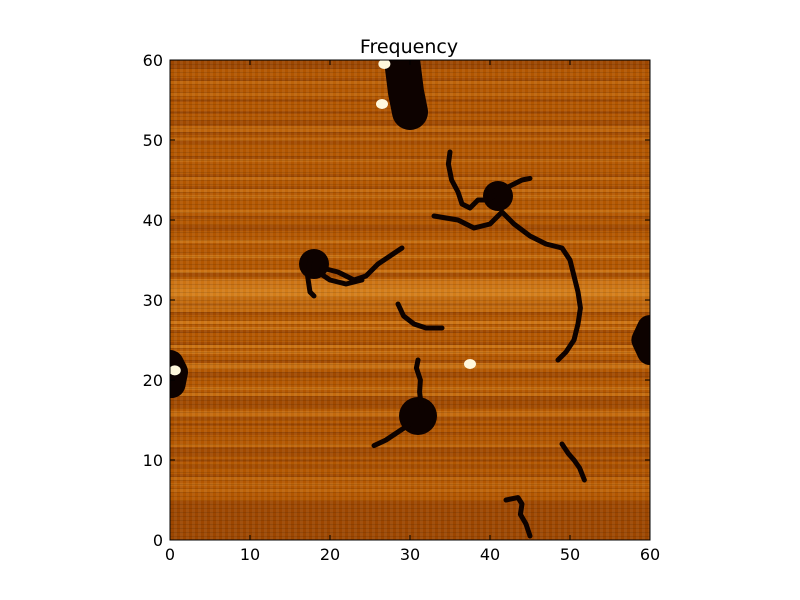 This screenshot has height=600, width=800. Describe the element at coordinates (420, 316) in the screenshot. I see `middle-strand` at that location.